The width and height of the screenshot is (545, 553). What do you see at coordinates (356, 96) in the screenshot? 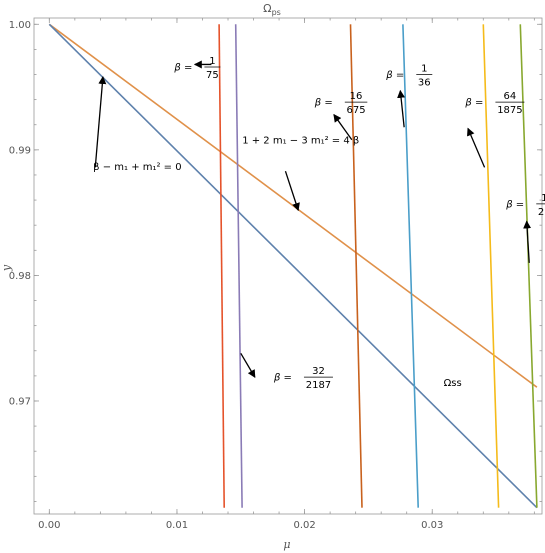
I see `fraction-numerator: 16` at bounding box center [356, 96].